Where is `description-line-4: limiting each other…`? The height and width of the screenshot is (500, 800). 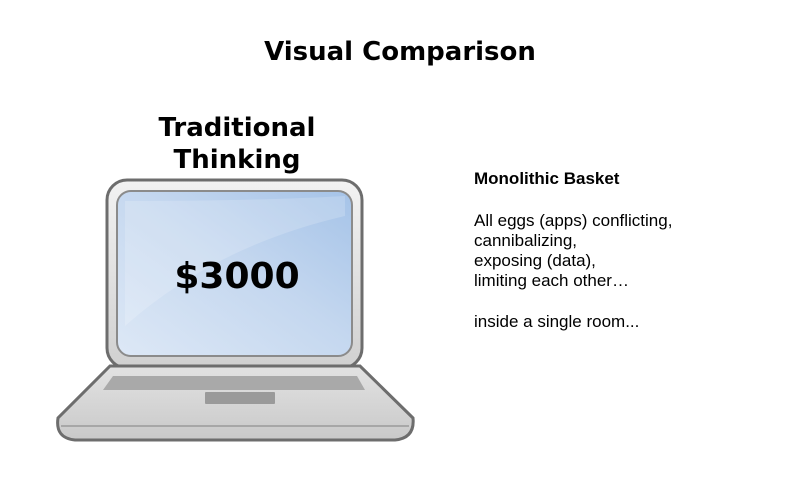 description-line-4: limiting each other… is located at coordinates (551, 280).